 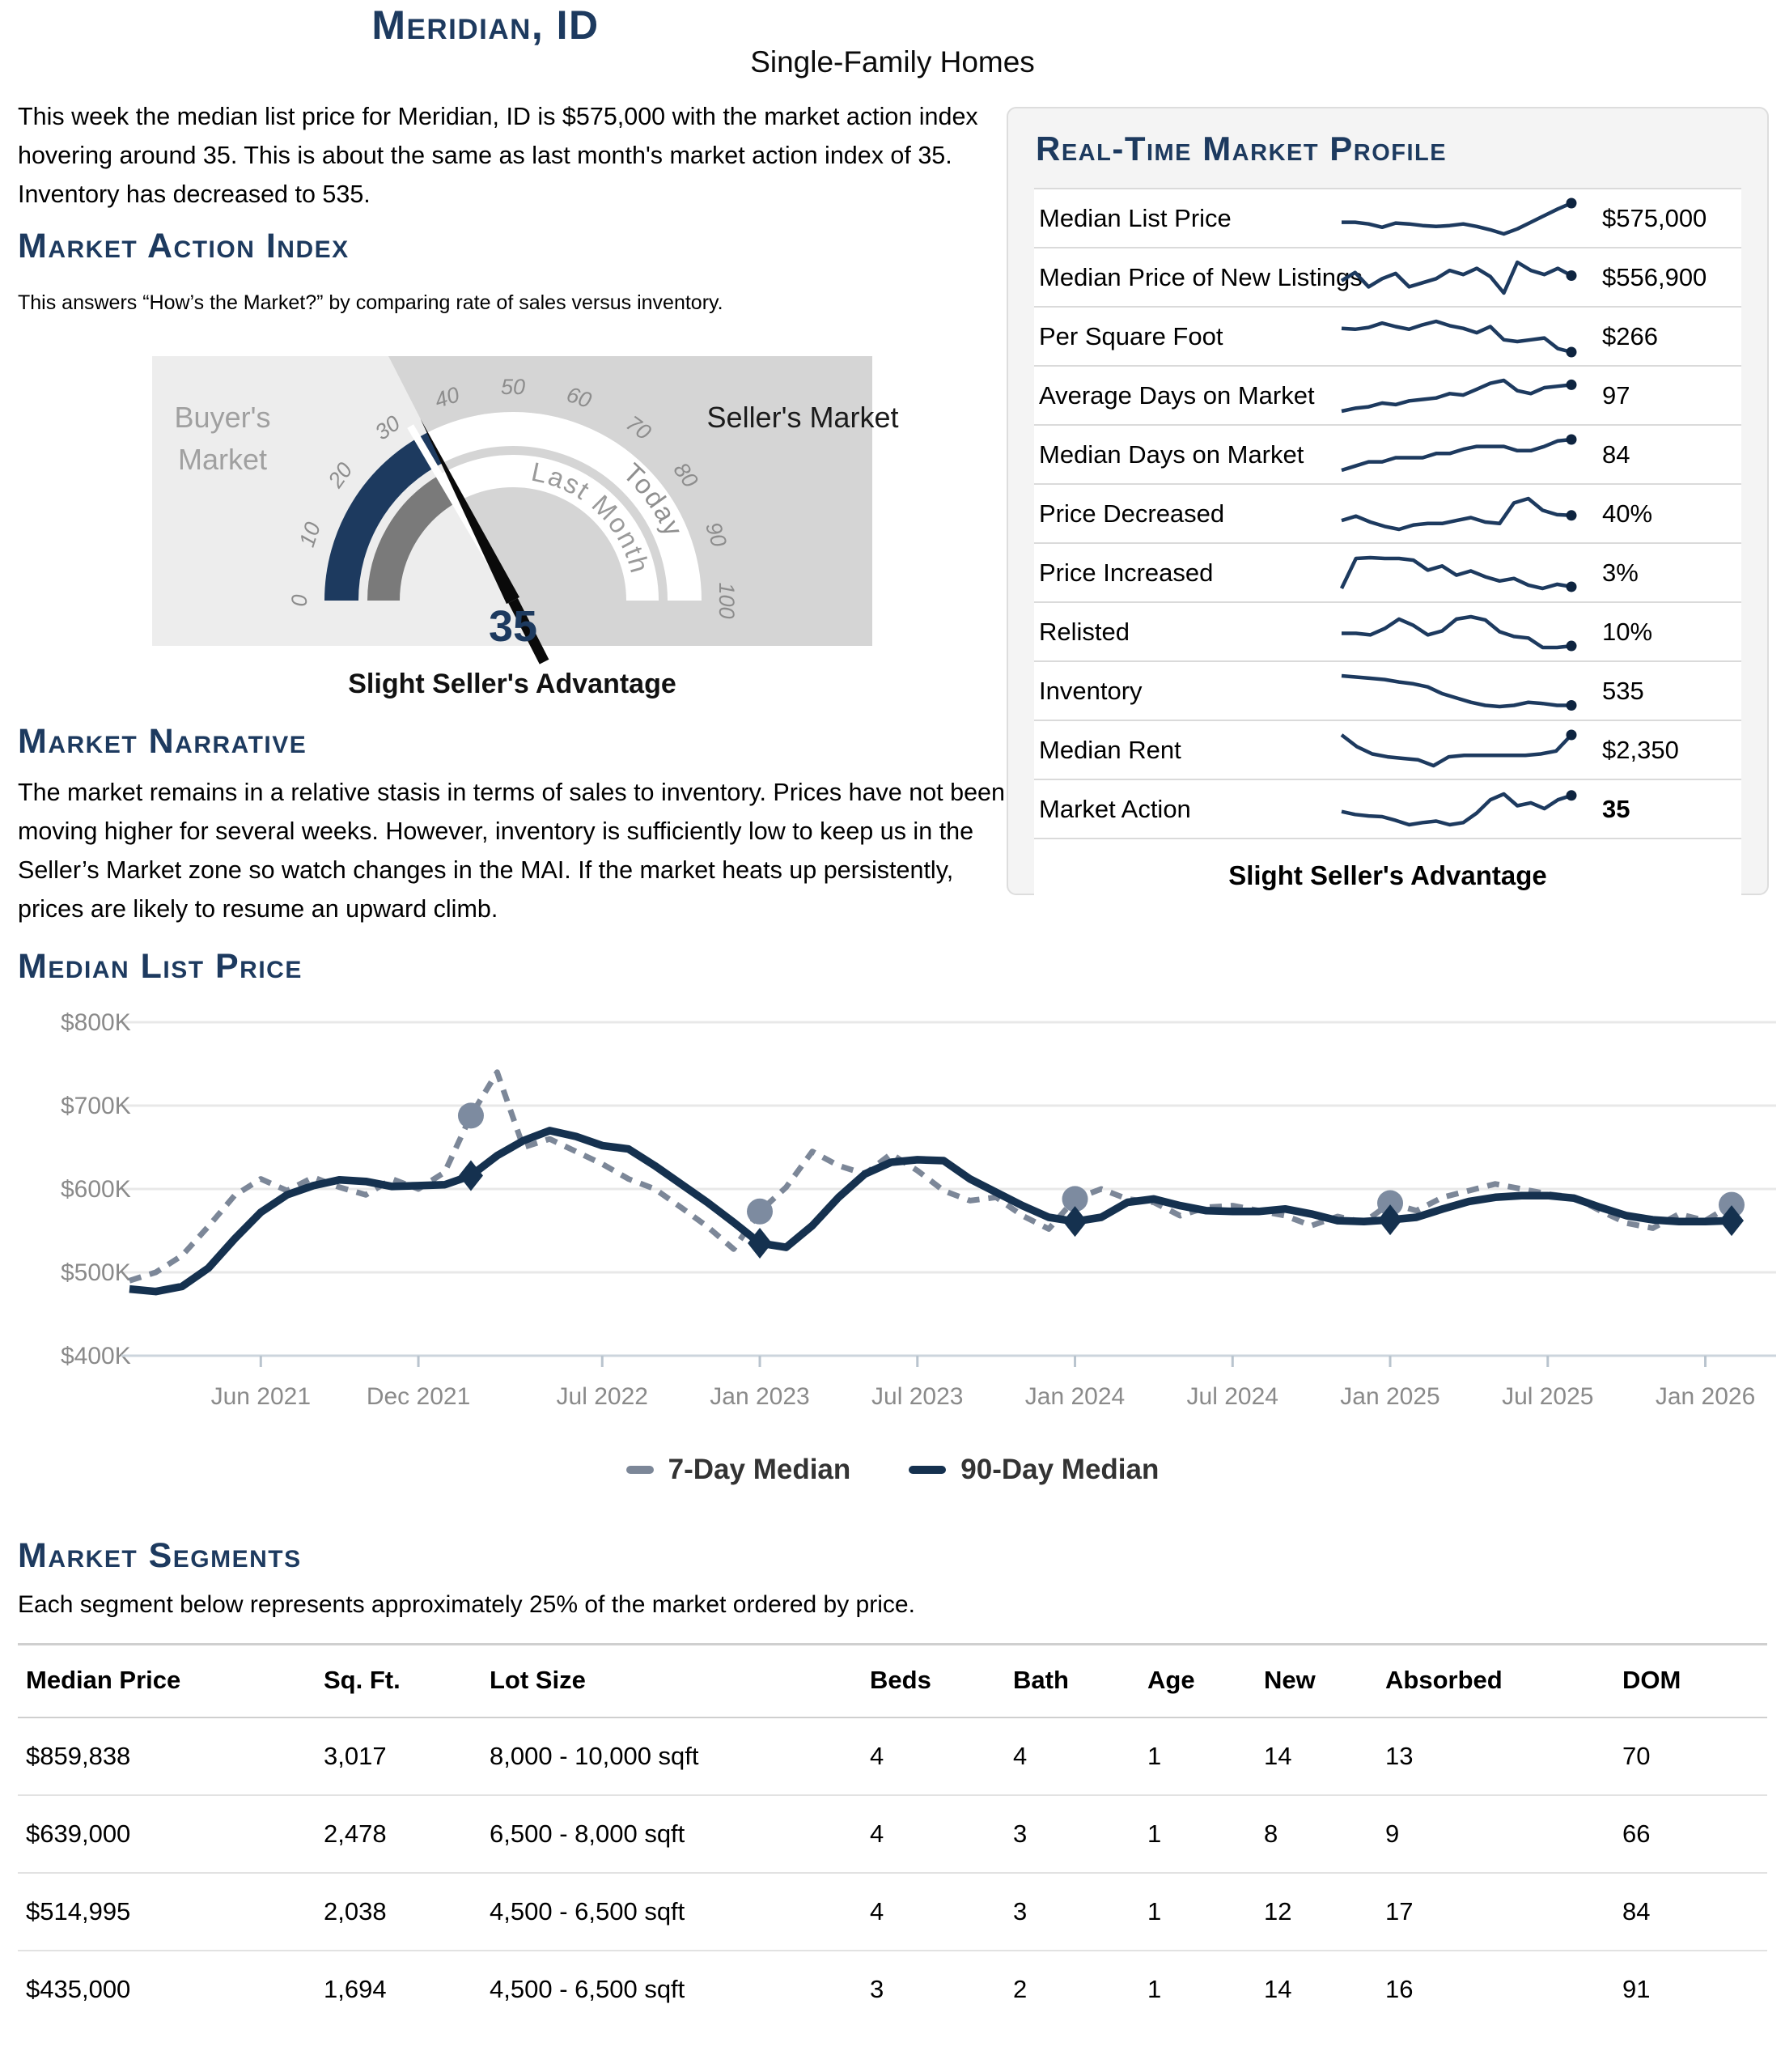 What do you see at coordinates (1651, 1680) in the screenshot?
I see `segments-column-header: DOM` at bounding box center [1651, 1680].